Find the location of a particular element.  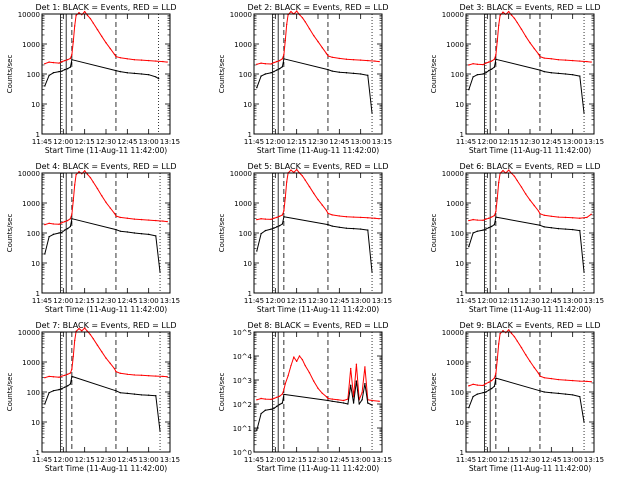

y-tick-label: 10 is located at coordinates (35, 264).